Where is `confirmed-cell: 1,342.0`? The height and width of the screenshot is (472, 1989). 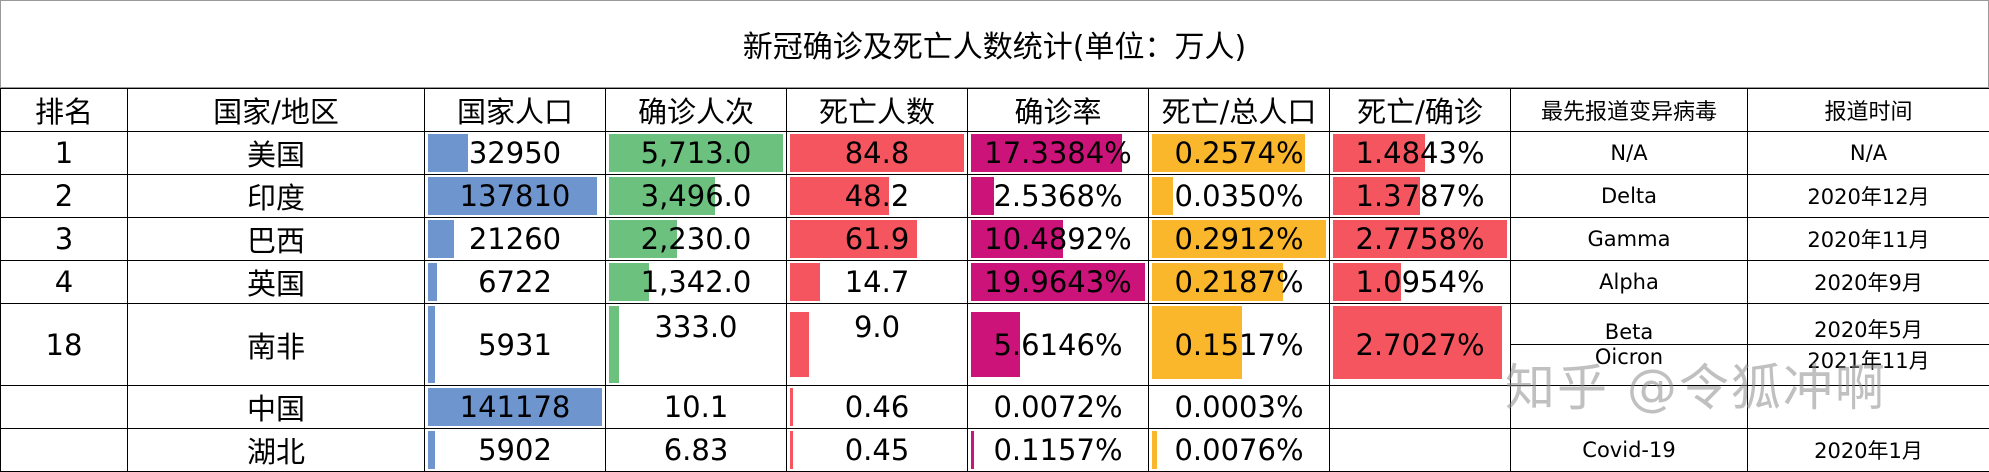 confirmed-cell: 1,342.0 is located at coordinates (696, 282).